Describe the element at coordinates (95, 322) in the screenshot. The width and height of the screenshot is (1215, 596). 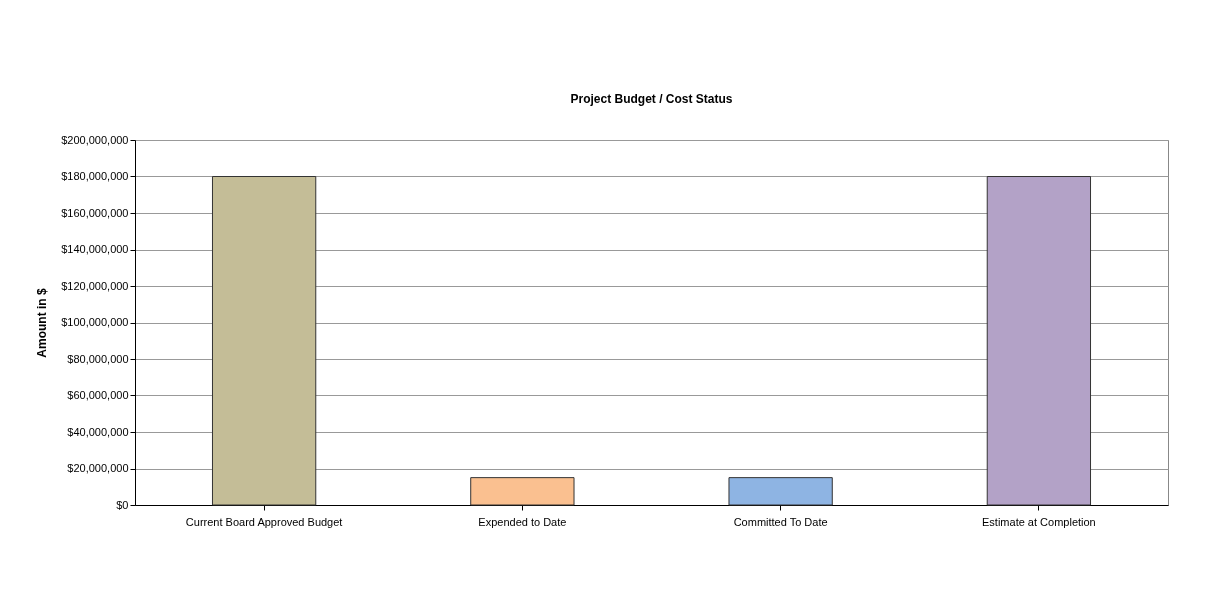
I see `y-tick-label: $100,000,000` at that location.